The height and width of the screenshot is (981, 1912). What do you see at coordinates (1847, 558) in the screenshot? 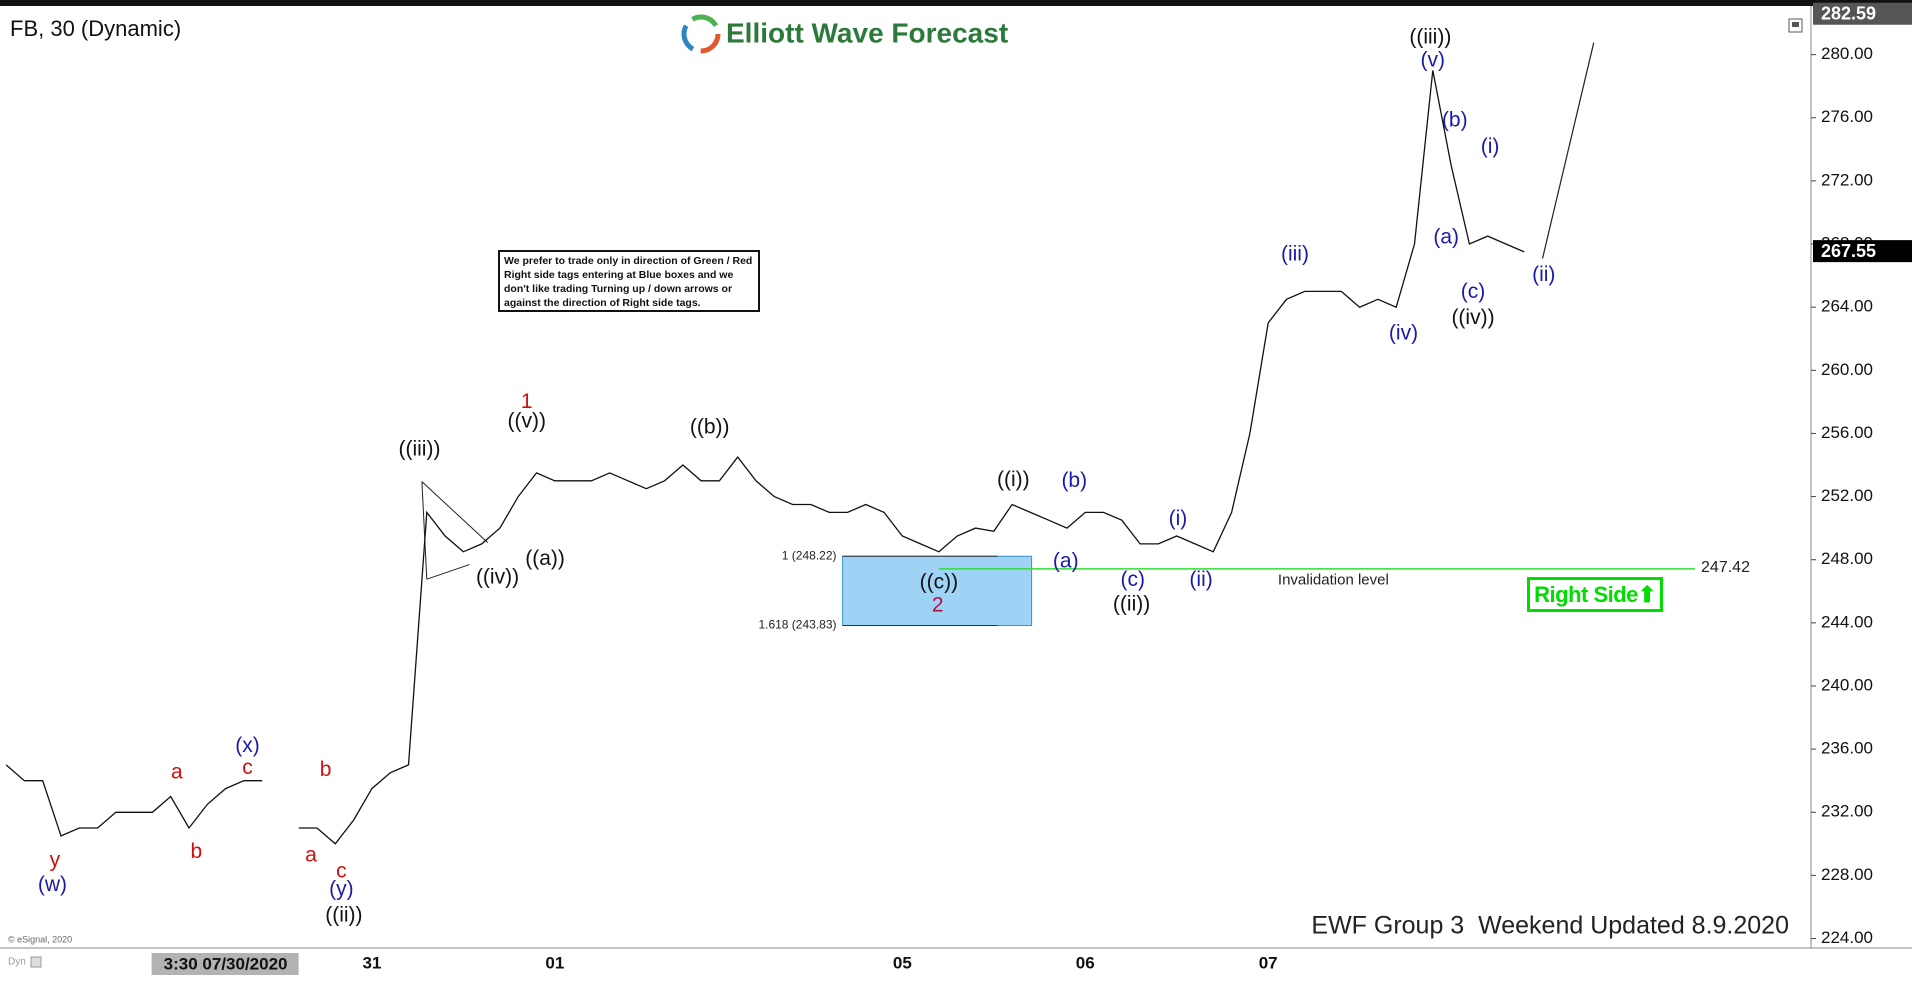
I see `y-tick-label: 248.00` at bounding box center [1847, 558].